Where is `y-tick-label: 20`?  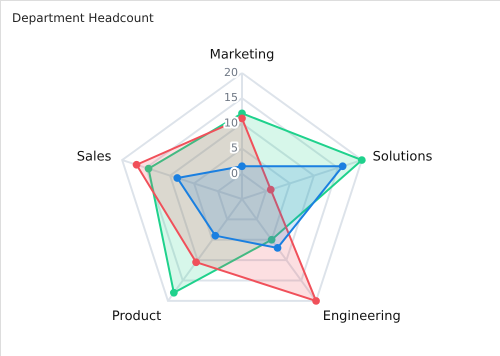 y-tick-label: 20 is located at coordinates (231, 72).